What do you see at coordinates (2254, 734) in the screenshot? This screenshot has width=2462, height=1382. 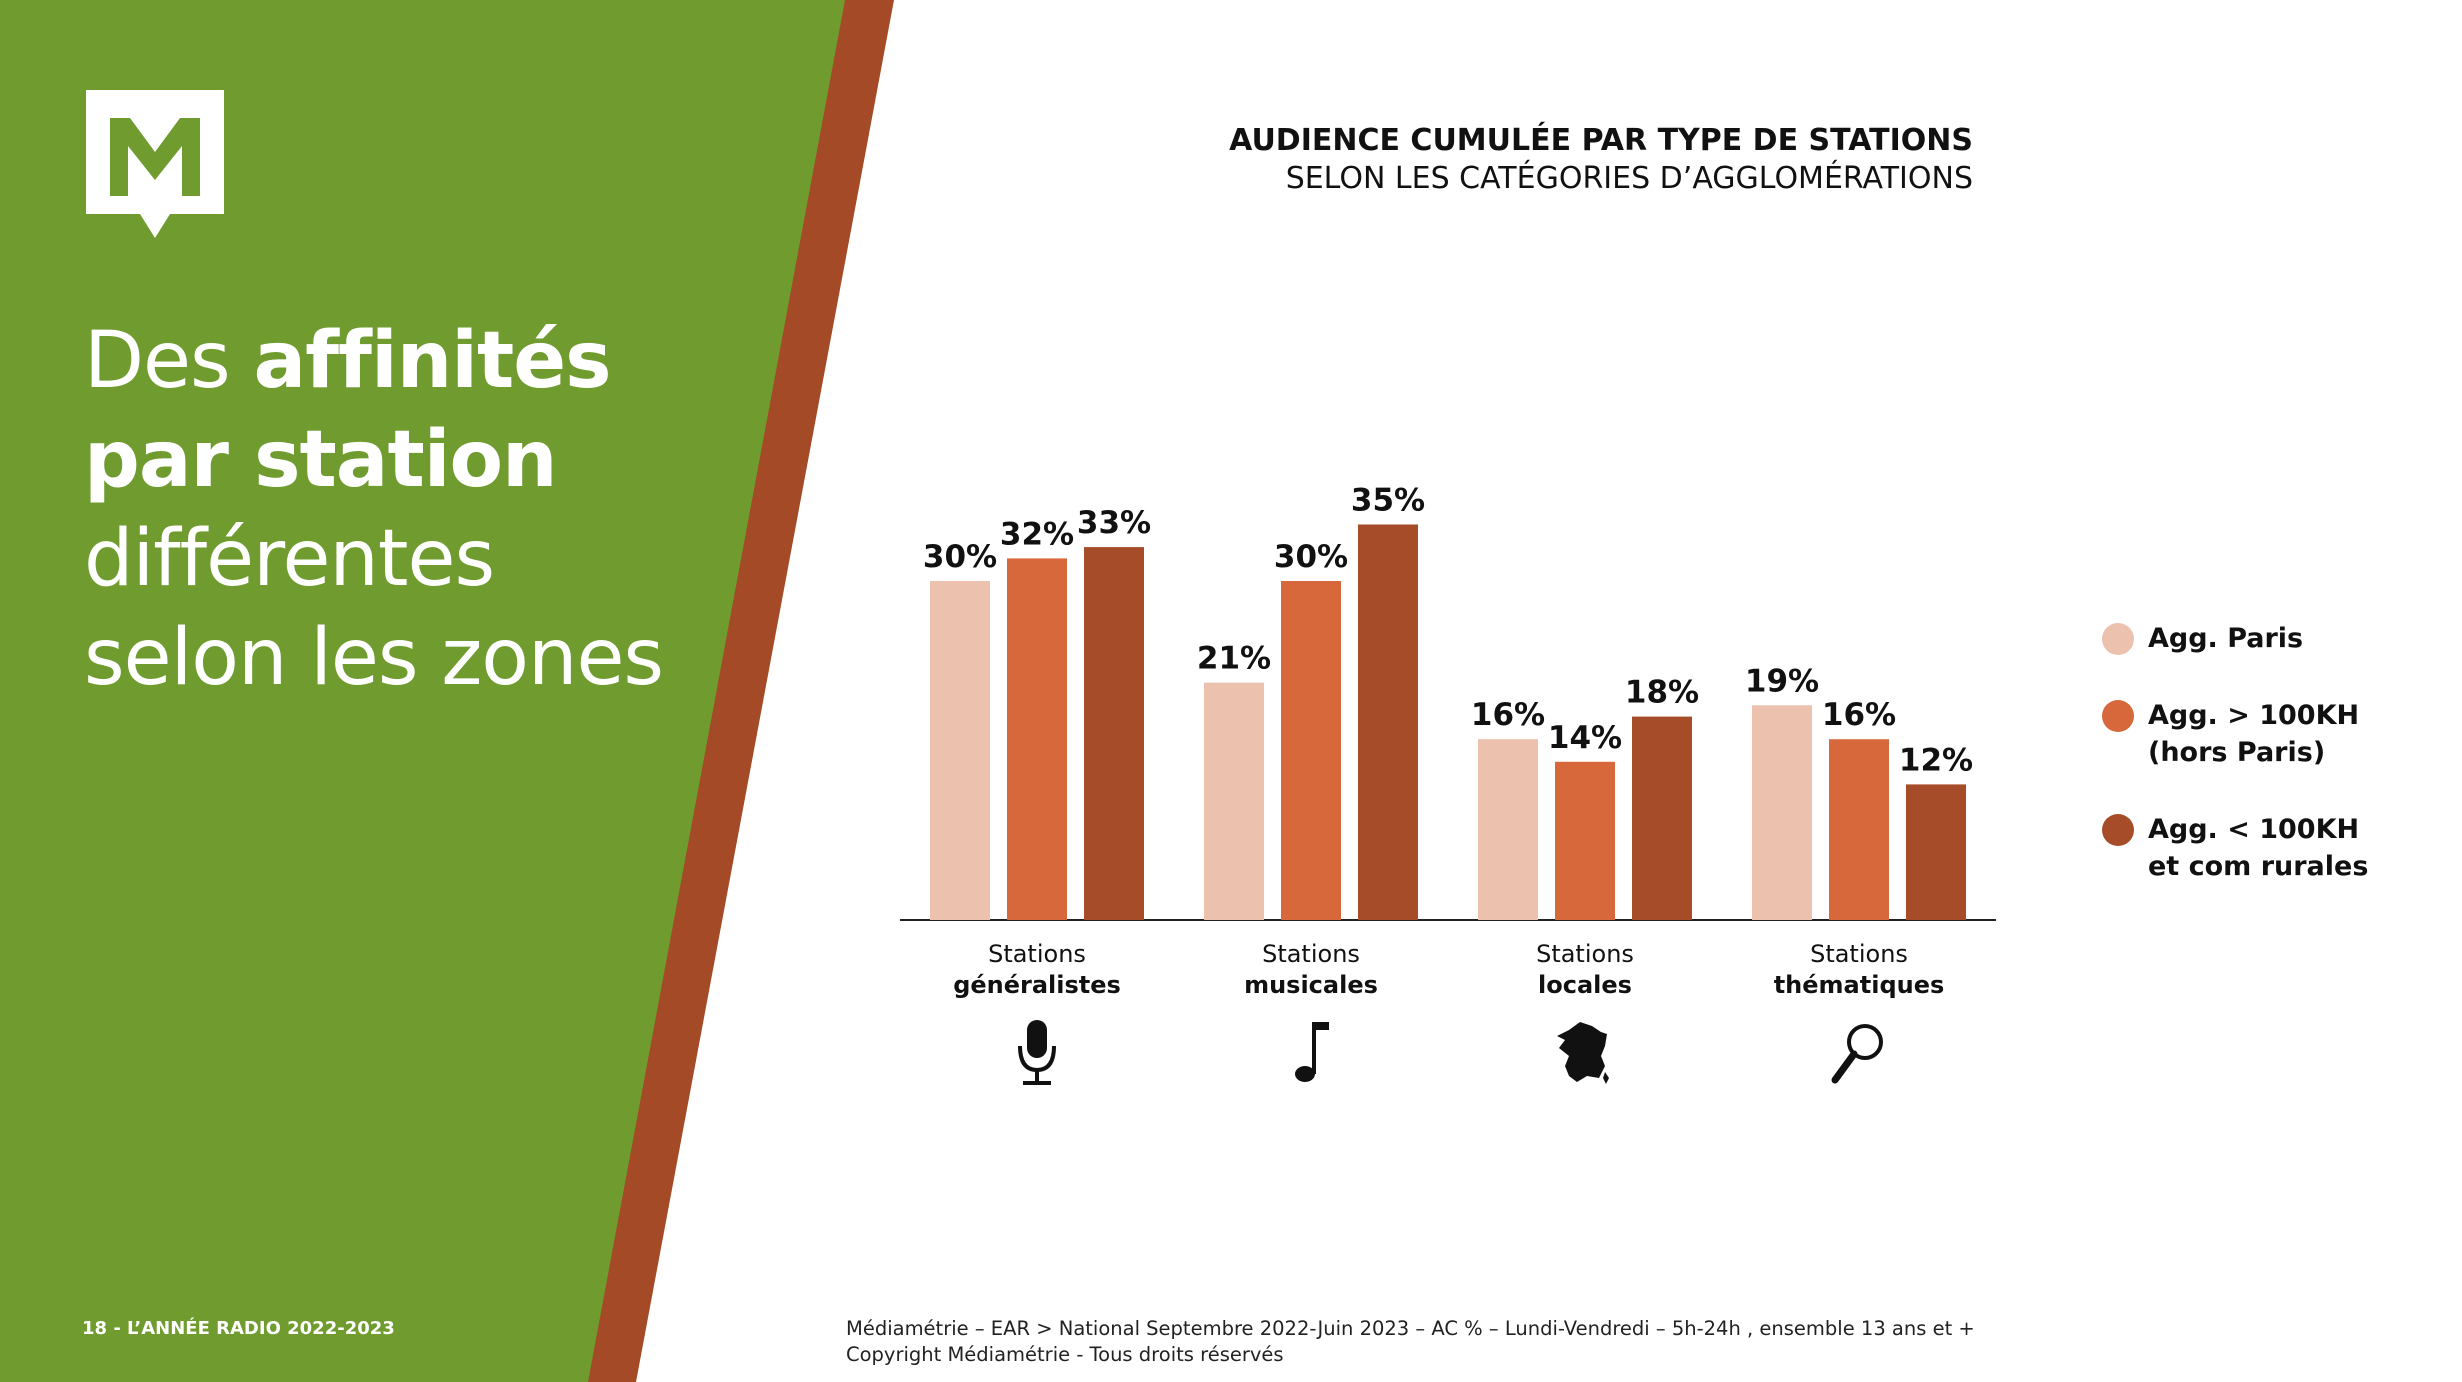 I see `legend-label-large-agglomerations: Agg. > 100KH (hors Paris)` at bounding box center [2254, 734].